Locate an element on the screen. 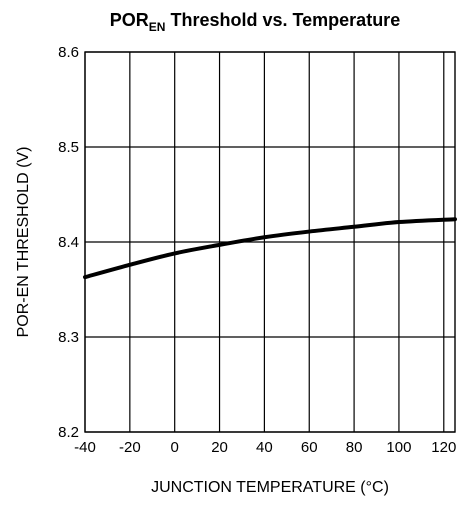 This screenshot has width=460, height=505. chart-title-main: POR is located at coordinates (129, 20).